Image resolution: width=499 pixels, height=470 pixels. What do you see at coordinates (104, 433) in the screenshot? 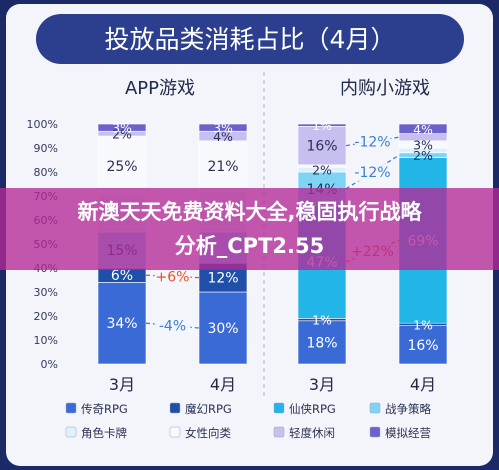
I see `legend-label: 角色卡牌` at bounding box center [104, 433].